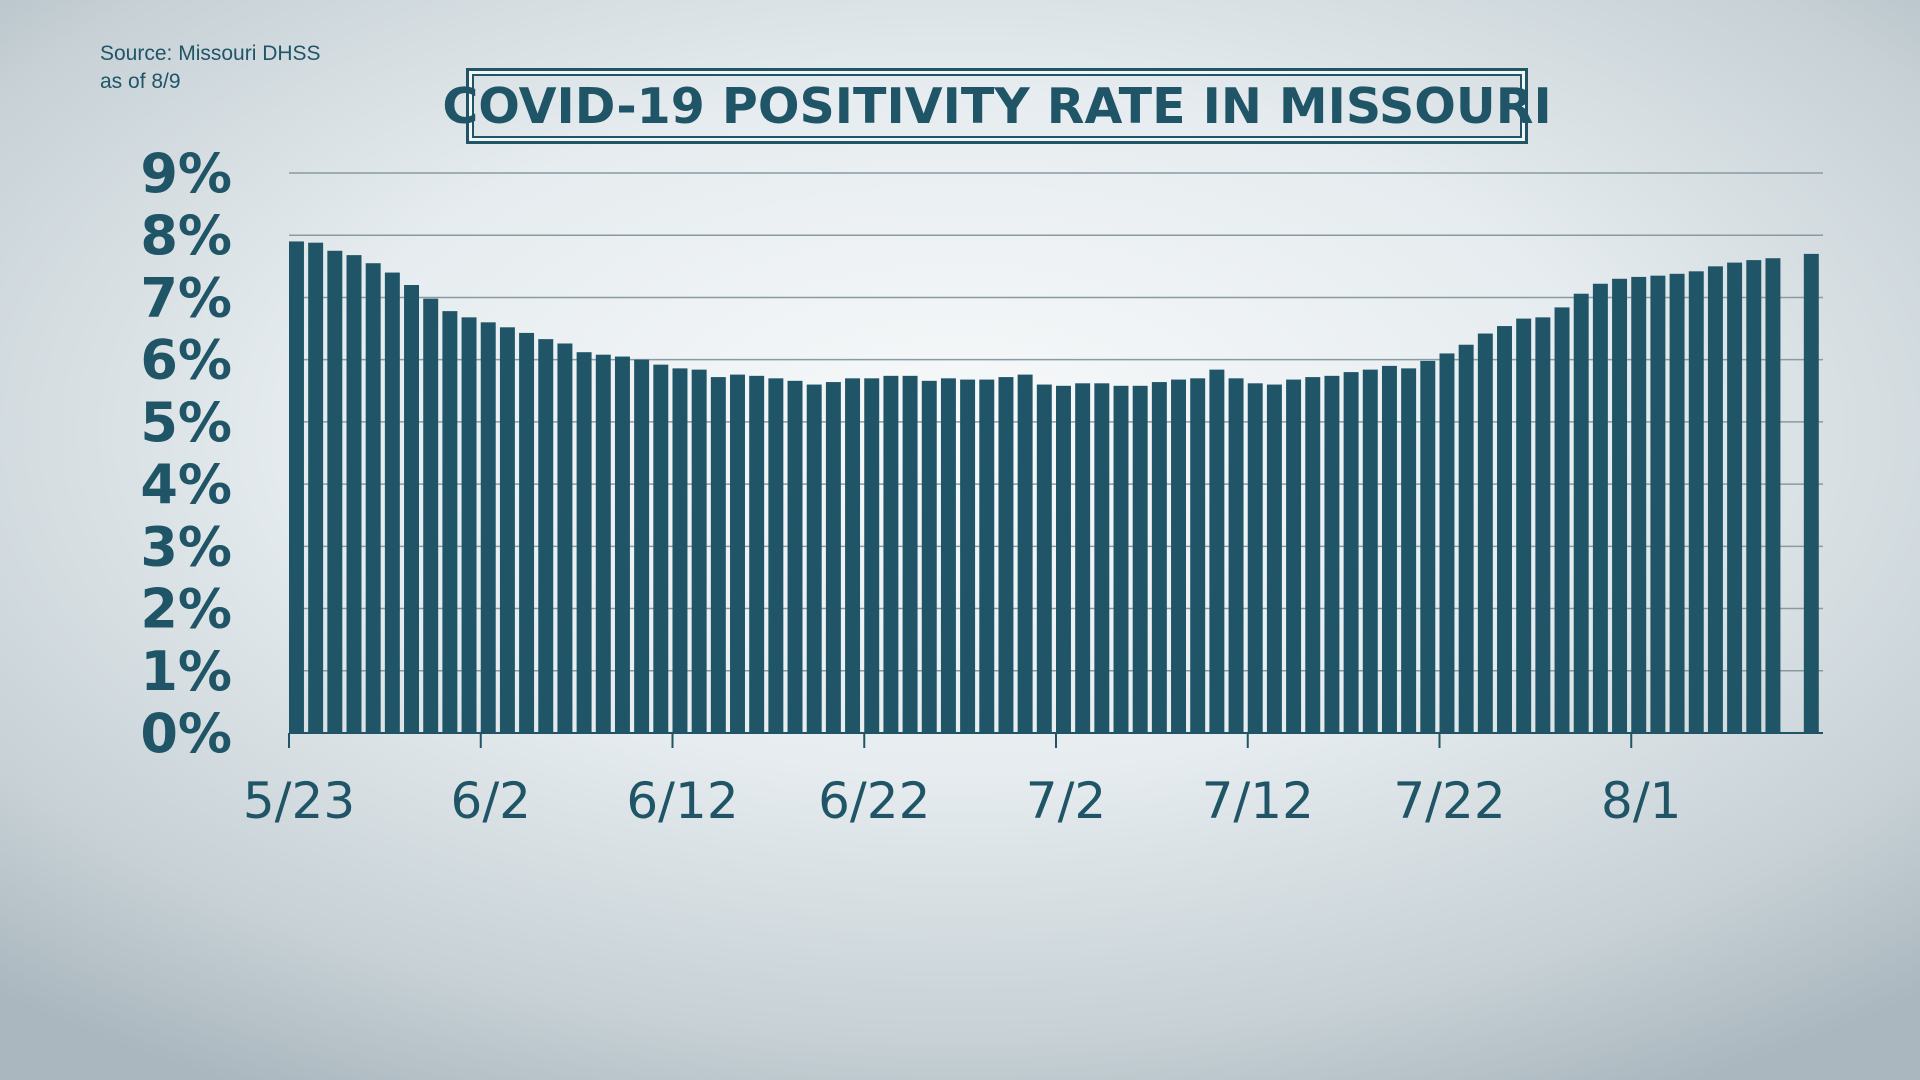  I want to click on x-tick-label: 8/1, so click(1641, 801).